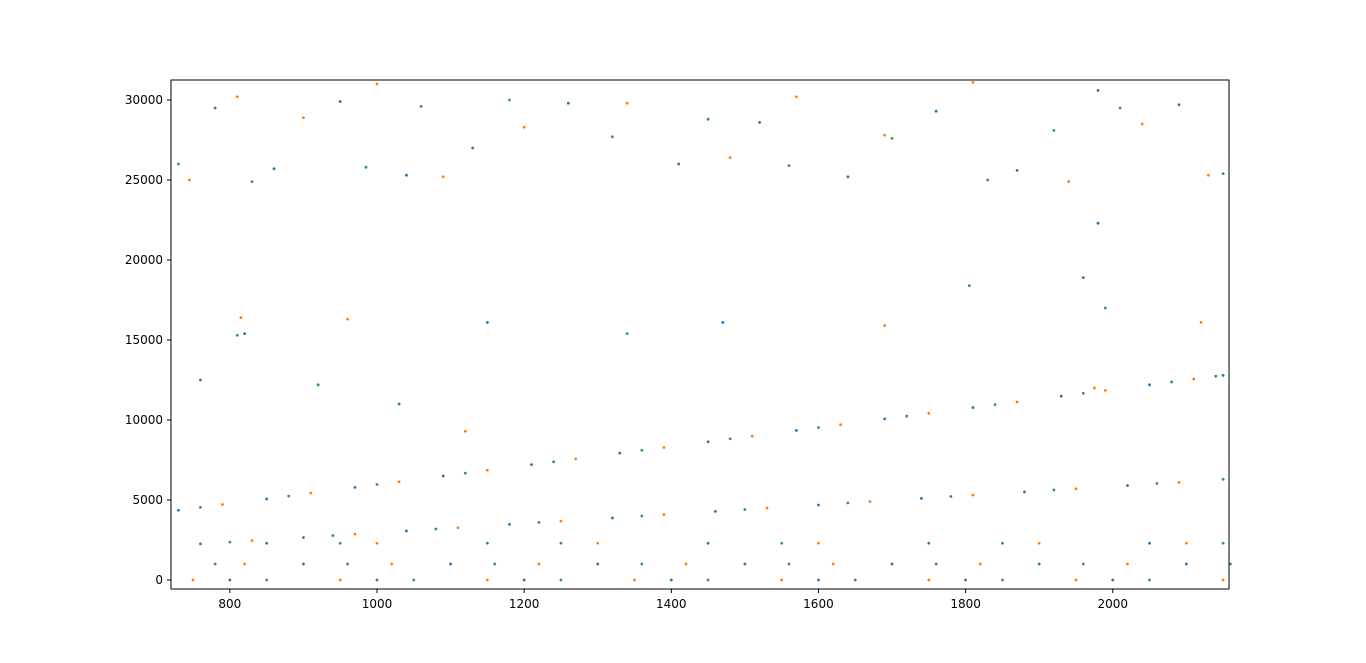 The height and width of the screenshot is (663, 1366). What do you see at coordinates (965, 604) in the screenshot?
I see `x-tick-label: 1800` at bounding box center [965, 604].